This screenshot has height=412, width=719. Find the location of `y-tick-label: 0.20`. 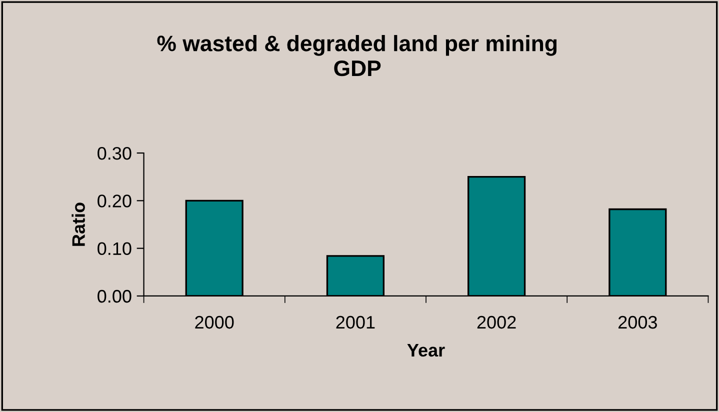

y-tick-label: 0.20 is located at coordinates (115, 201).